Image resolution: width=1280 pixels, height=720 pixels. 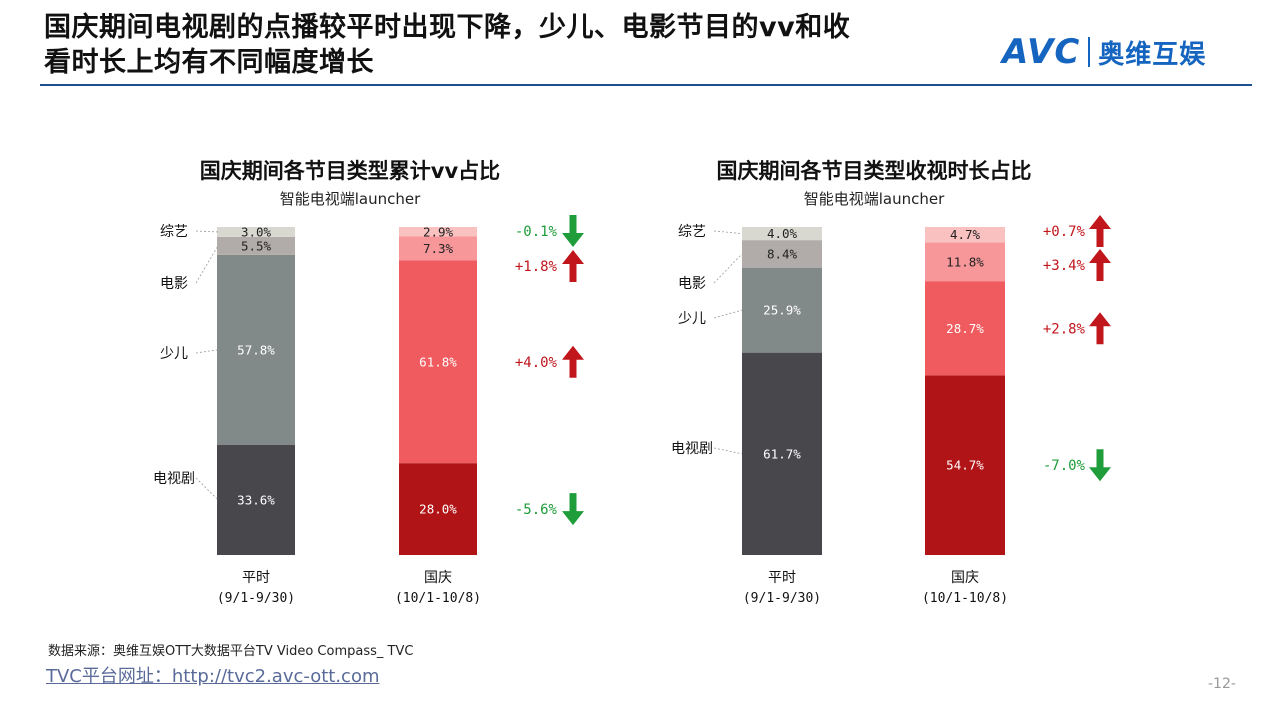 I want to click on chart-1-label-1-1: 28.7%, so click(x=965, y=328).